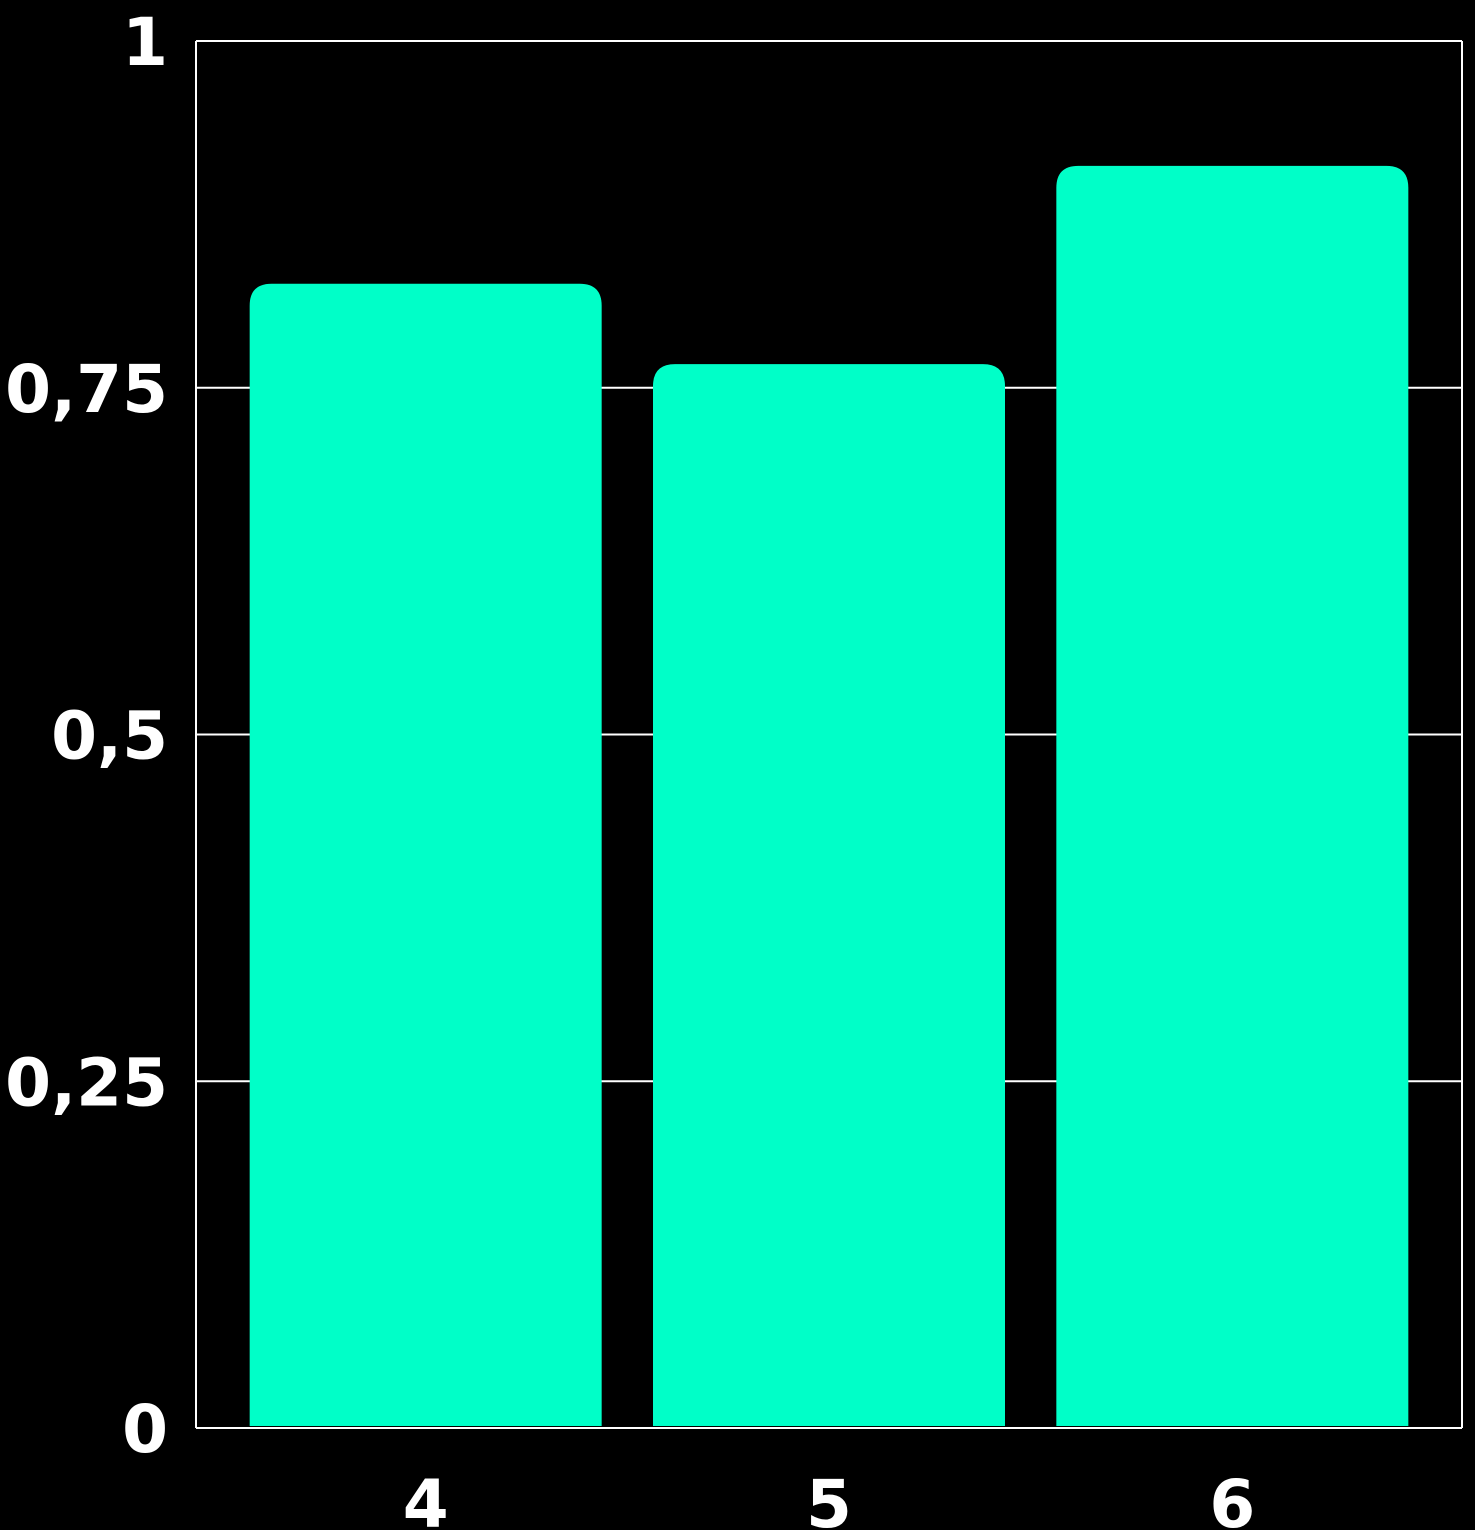  I want to click on y-tick-label-2: 0,5, so click(109, 736).